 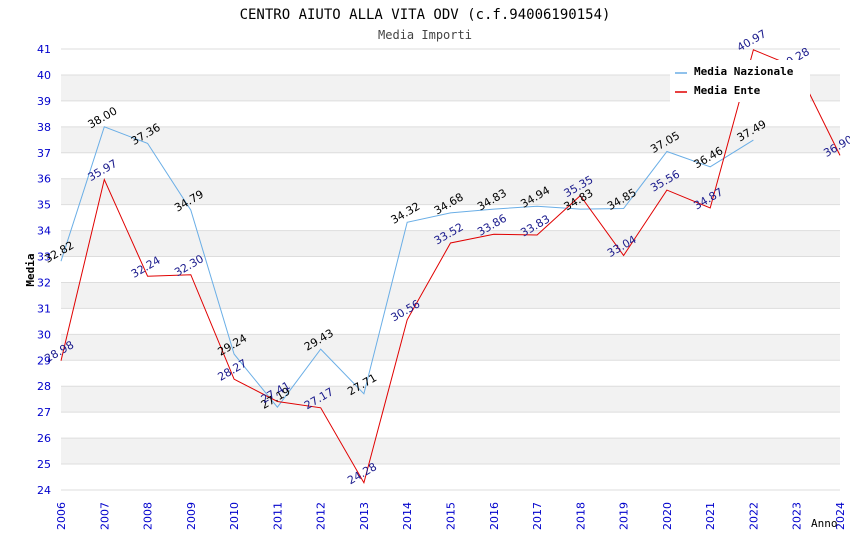 I want to click on data-label-ente: 28.98, so click(x=59, y=351).